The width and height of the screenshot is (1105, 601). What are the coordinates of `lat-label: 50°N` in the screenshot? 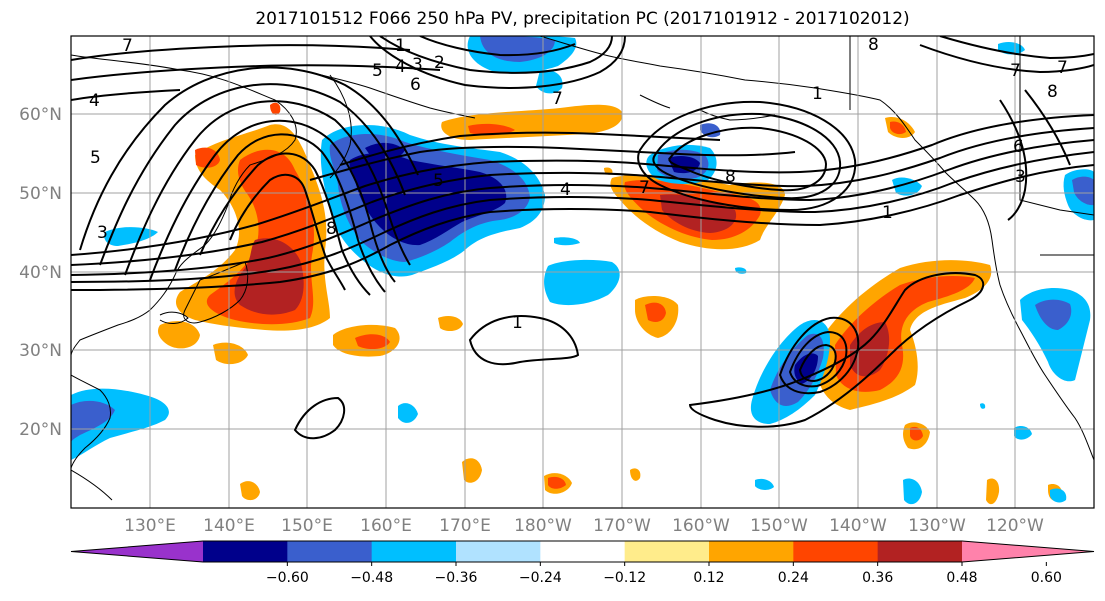 It's located at (40, 194).